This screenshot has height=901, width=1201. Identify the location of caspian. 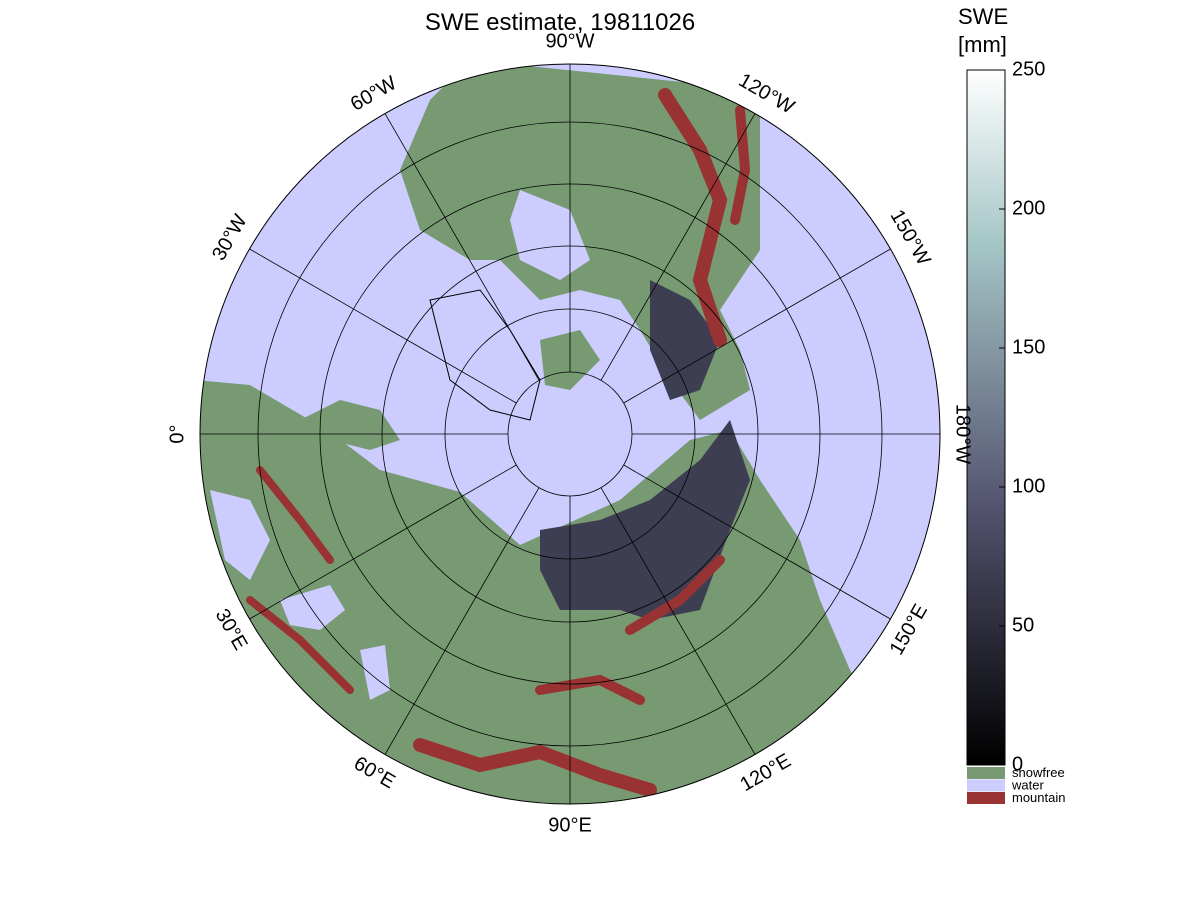
(375, 672).